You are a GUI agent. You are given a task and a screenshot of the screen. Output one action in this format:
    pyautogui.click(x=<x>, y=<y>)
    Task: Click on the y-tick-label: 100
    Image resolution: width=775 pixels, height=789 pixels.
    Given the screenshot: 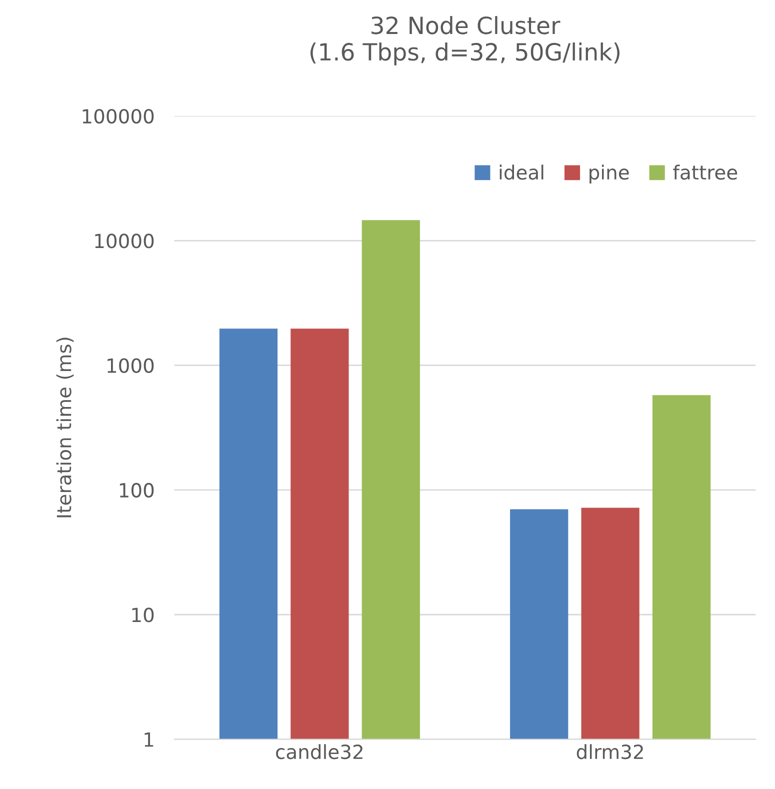 What is the action you would take?
    pyautogui.click(x=137, y=490)
    